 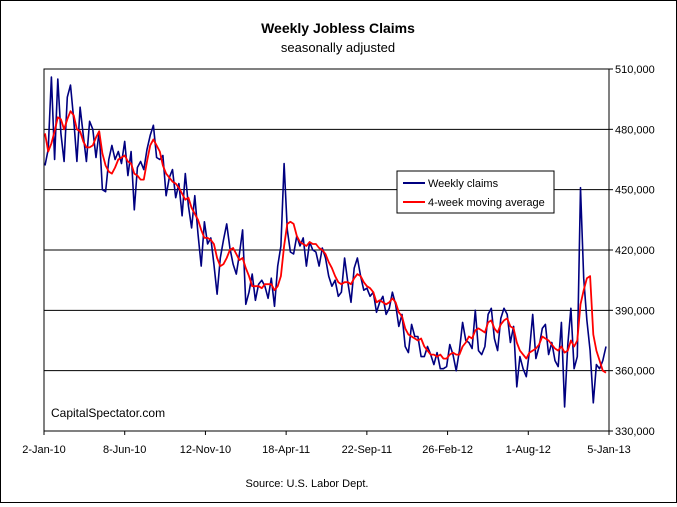 I want to click on y-tick-label: 330,000, so click(x=635, y=432).